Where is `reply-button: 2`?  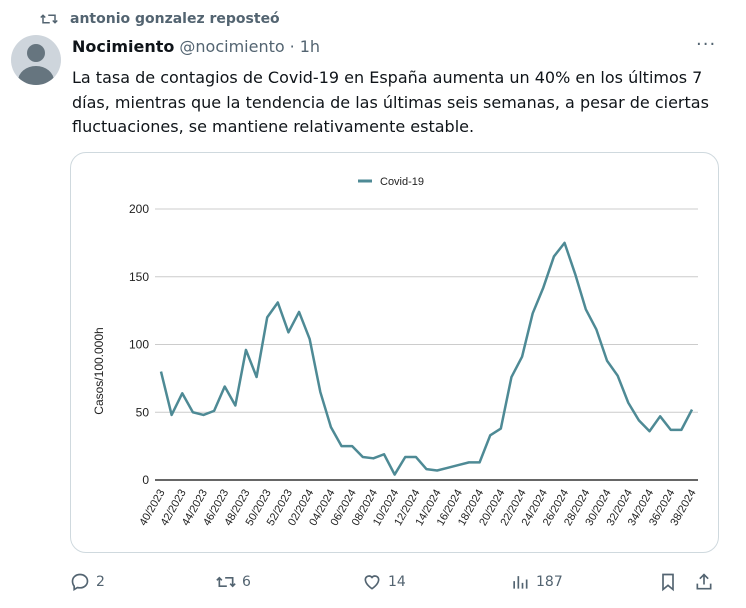
reply-button: 2 is located at coordinates (87, 582).